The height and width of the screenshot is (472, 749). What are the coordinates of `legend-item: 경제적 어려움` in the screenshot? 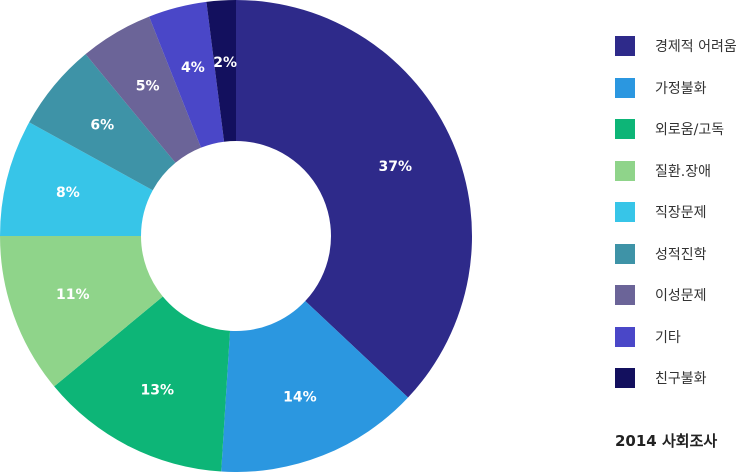 It's located at (676, 46).